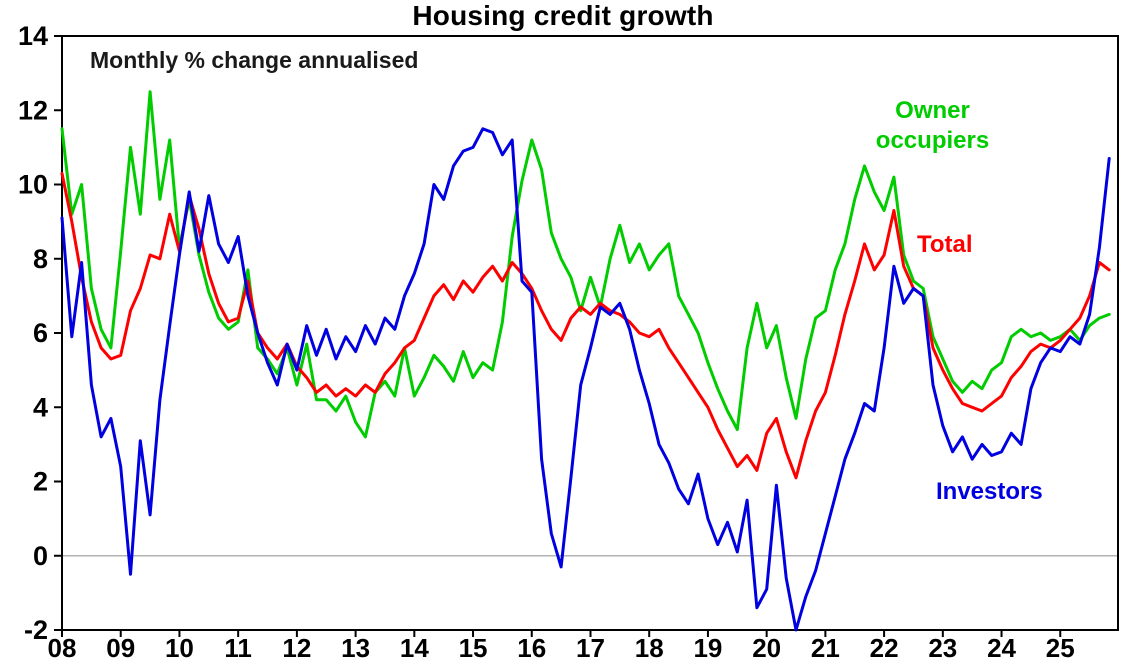 The height and width of the screenshot is (663, 1126). Describe the element at coordinates (33, 36) in the screenshot. I see `y-axis-label: 14` at that location.